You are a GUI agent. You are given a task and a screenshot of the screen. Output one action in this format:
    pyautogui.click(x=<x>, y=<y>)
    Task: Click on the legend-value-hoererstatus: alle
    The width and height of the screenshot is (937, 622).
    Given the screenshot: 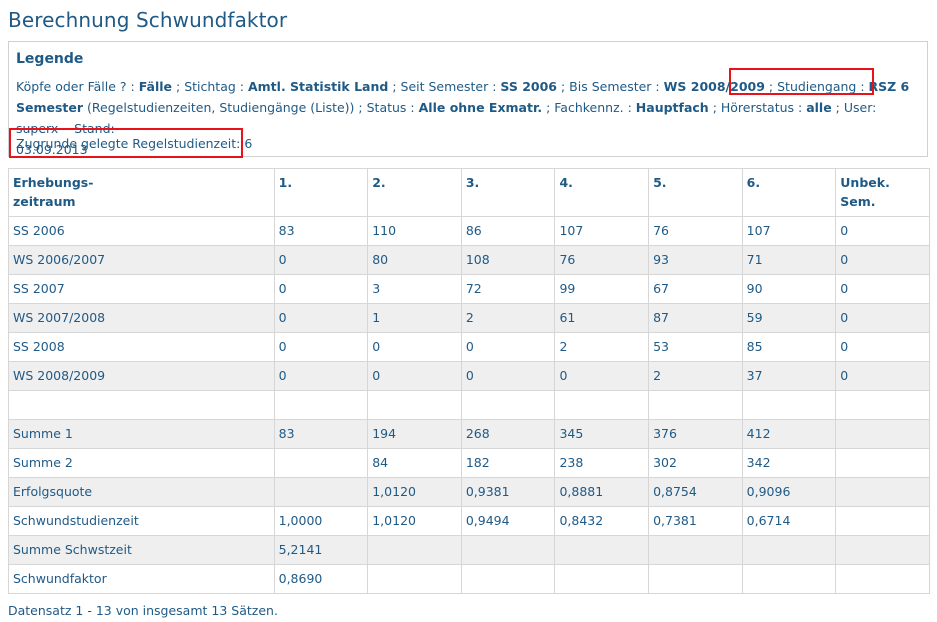 What is the action you would take?
    pyautogui.click(x=819, y=107)
    